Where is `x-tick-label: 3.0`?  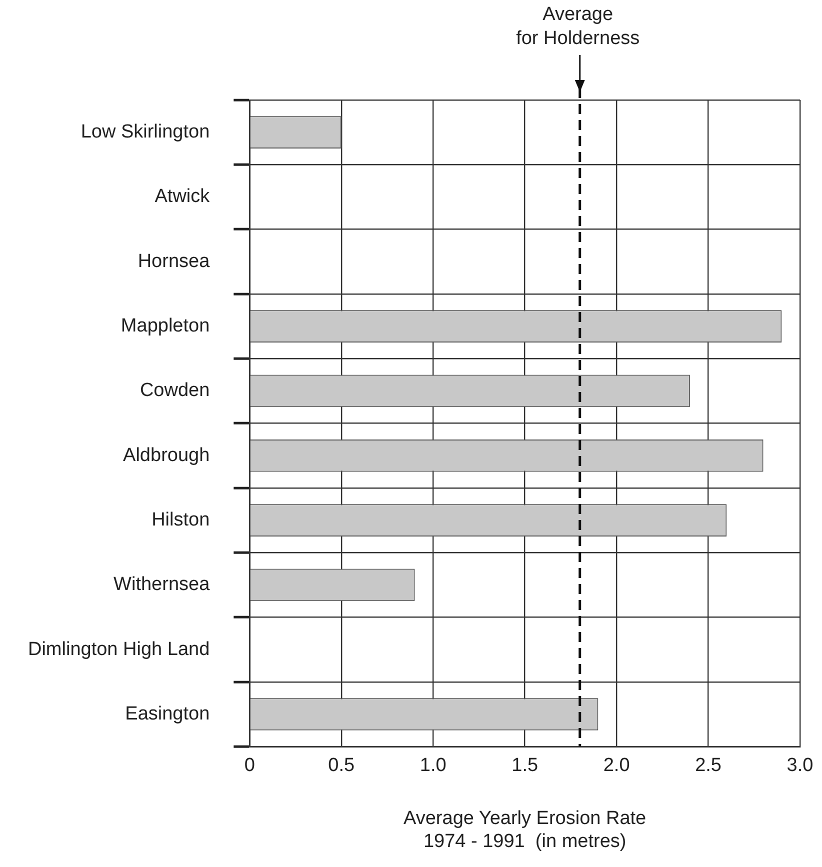 x-tick-label: 3.0 is located at coordinates (800, 765).